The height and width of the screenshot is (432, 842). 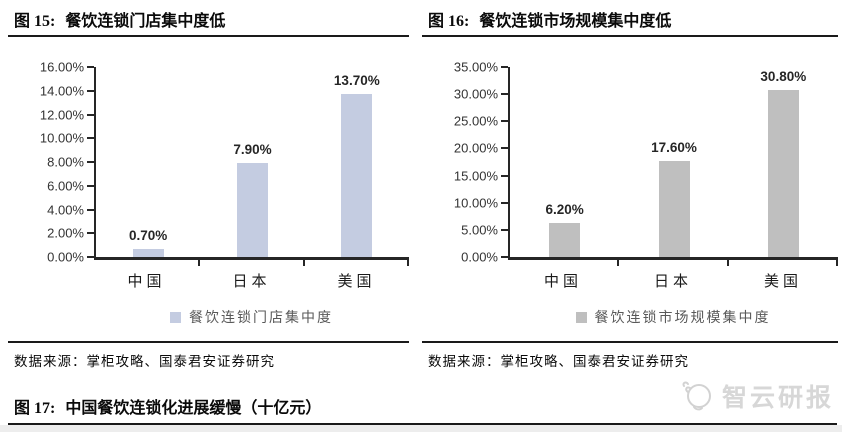 What do you see at coordinates (356, 81) in the screenshot?
I see `bar-value-label: 13.70%` at bounding box center [356, 81].